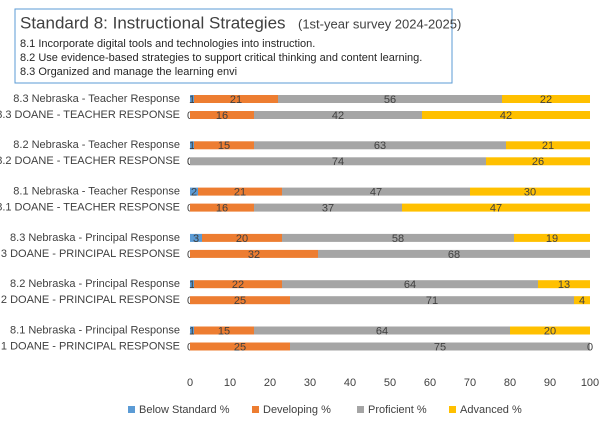 The height and width of the screenshot is (433, 609). I want to click on data-label: 75, so click(440, 347).